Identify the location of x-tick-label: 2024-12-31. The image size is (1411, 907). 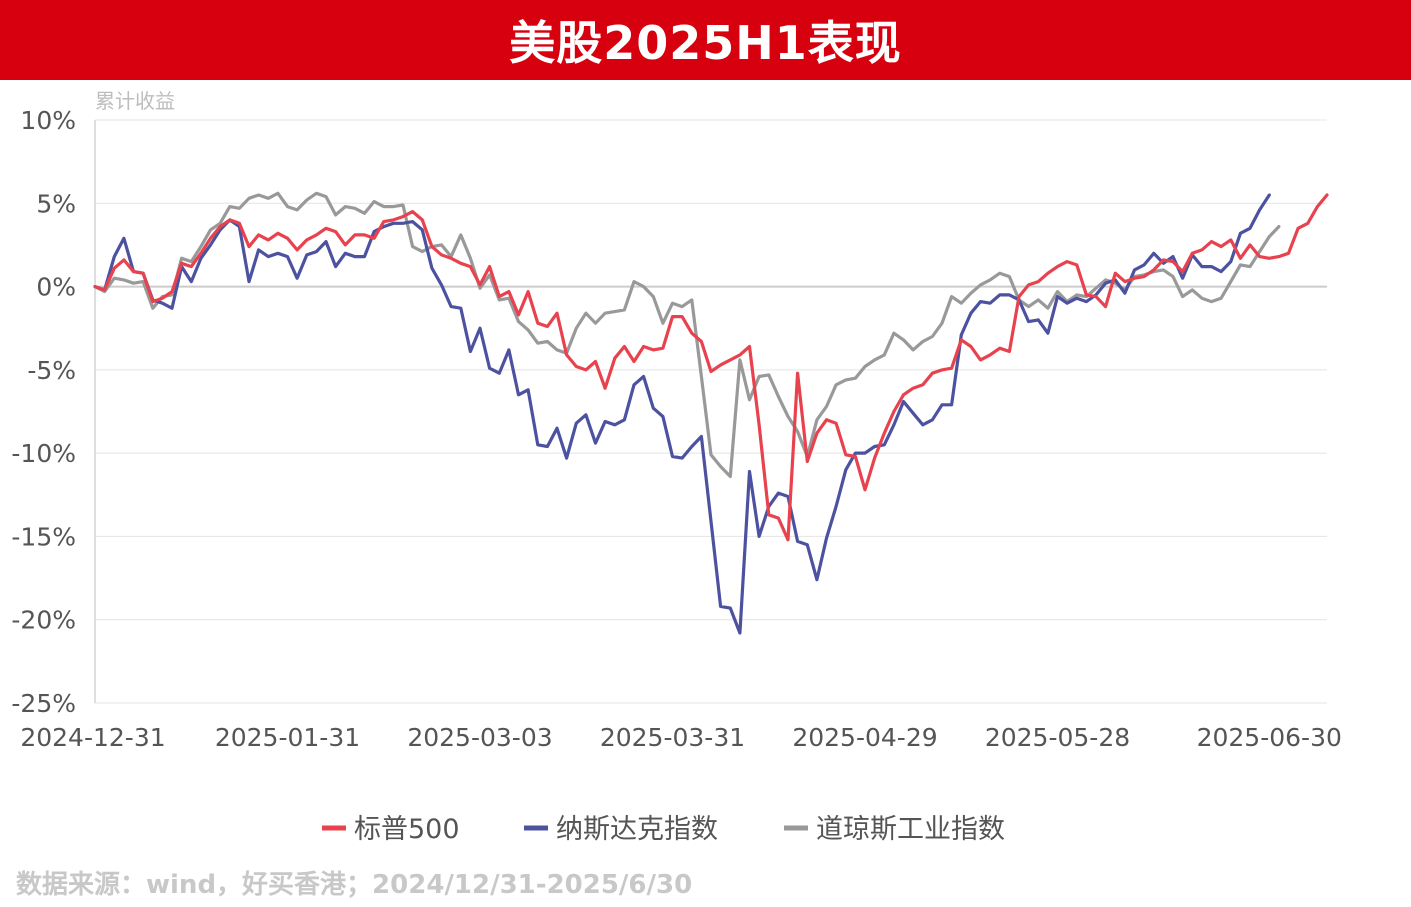
(92, 737).